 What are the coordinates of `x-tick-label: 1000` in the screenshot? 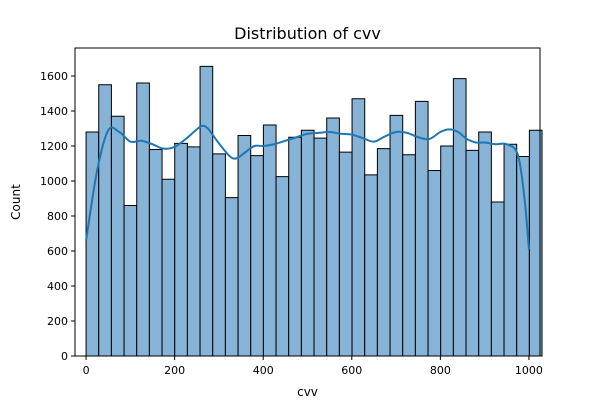 It's located at (529, 370).